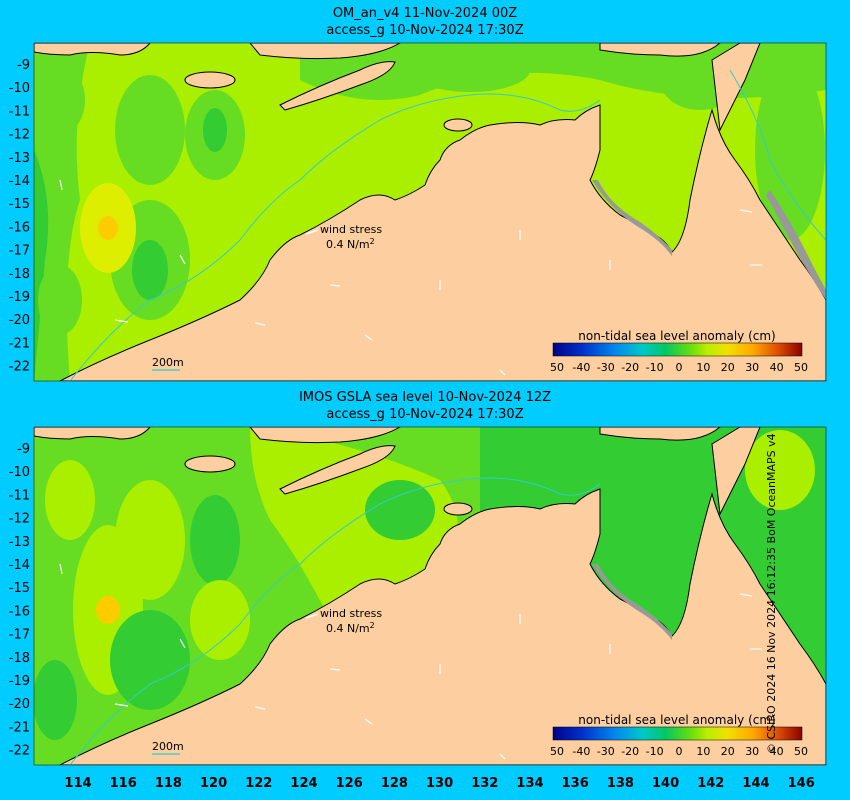  What do you see at coordinates (351, 613) in the screenshot?
I see `panel-2-wind-label: wind stress` at bounding box center [351, 613].